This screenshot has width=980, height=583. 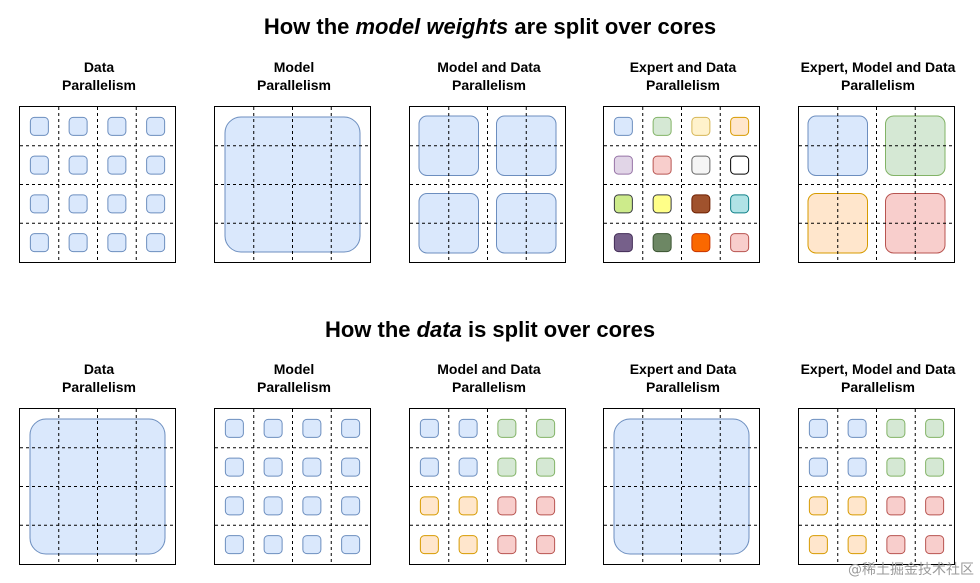 I want to click on watermark: @稀土掘金技术社区, so click(x=911, y=570).